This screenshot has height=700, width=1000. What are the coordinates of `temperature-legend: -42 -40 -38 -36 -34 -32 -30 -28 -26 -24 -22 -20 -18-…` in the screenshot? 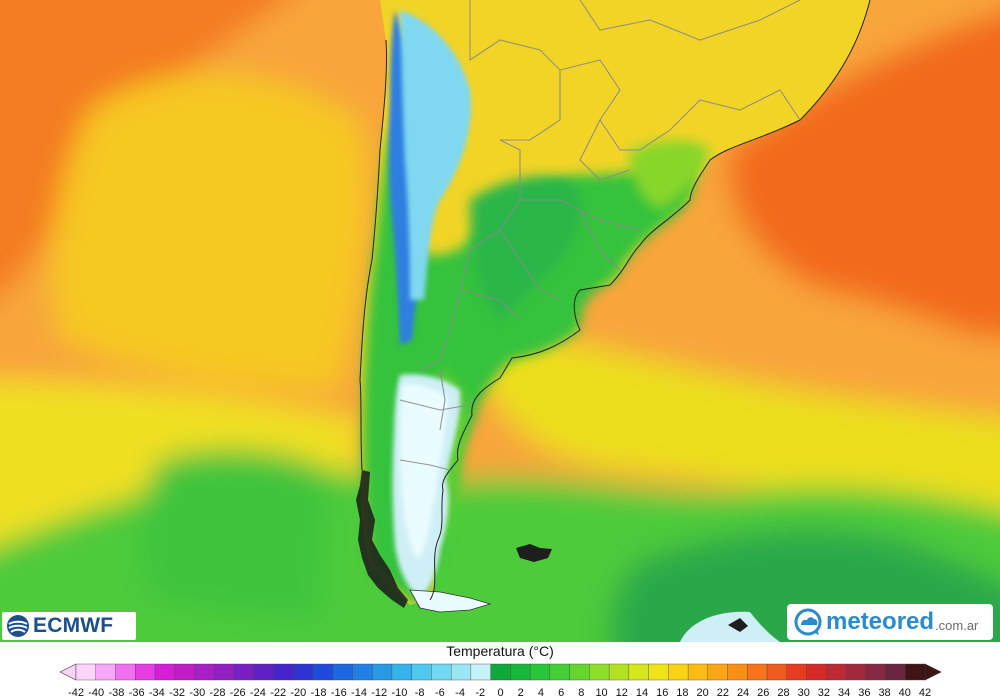 It's located at (500, 681).